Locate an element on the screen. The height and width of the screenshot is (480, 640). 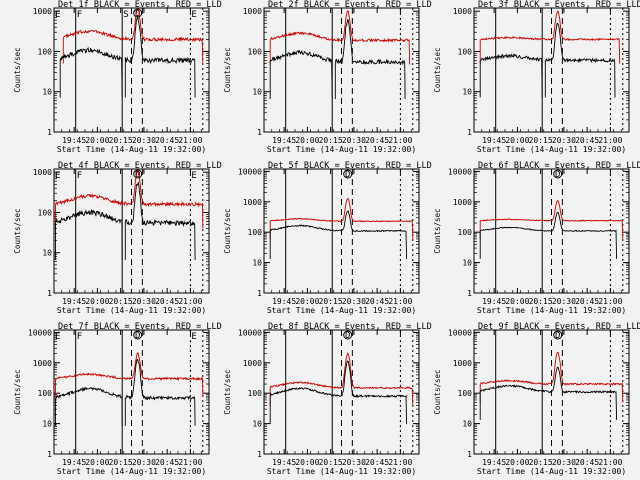
flare-circle-marker is located at coordinates (138, 335).